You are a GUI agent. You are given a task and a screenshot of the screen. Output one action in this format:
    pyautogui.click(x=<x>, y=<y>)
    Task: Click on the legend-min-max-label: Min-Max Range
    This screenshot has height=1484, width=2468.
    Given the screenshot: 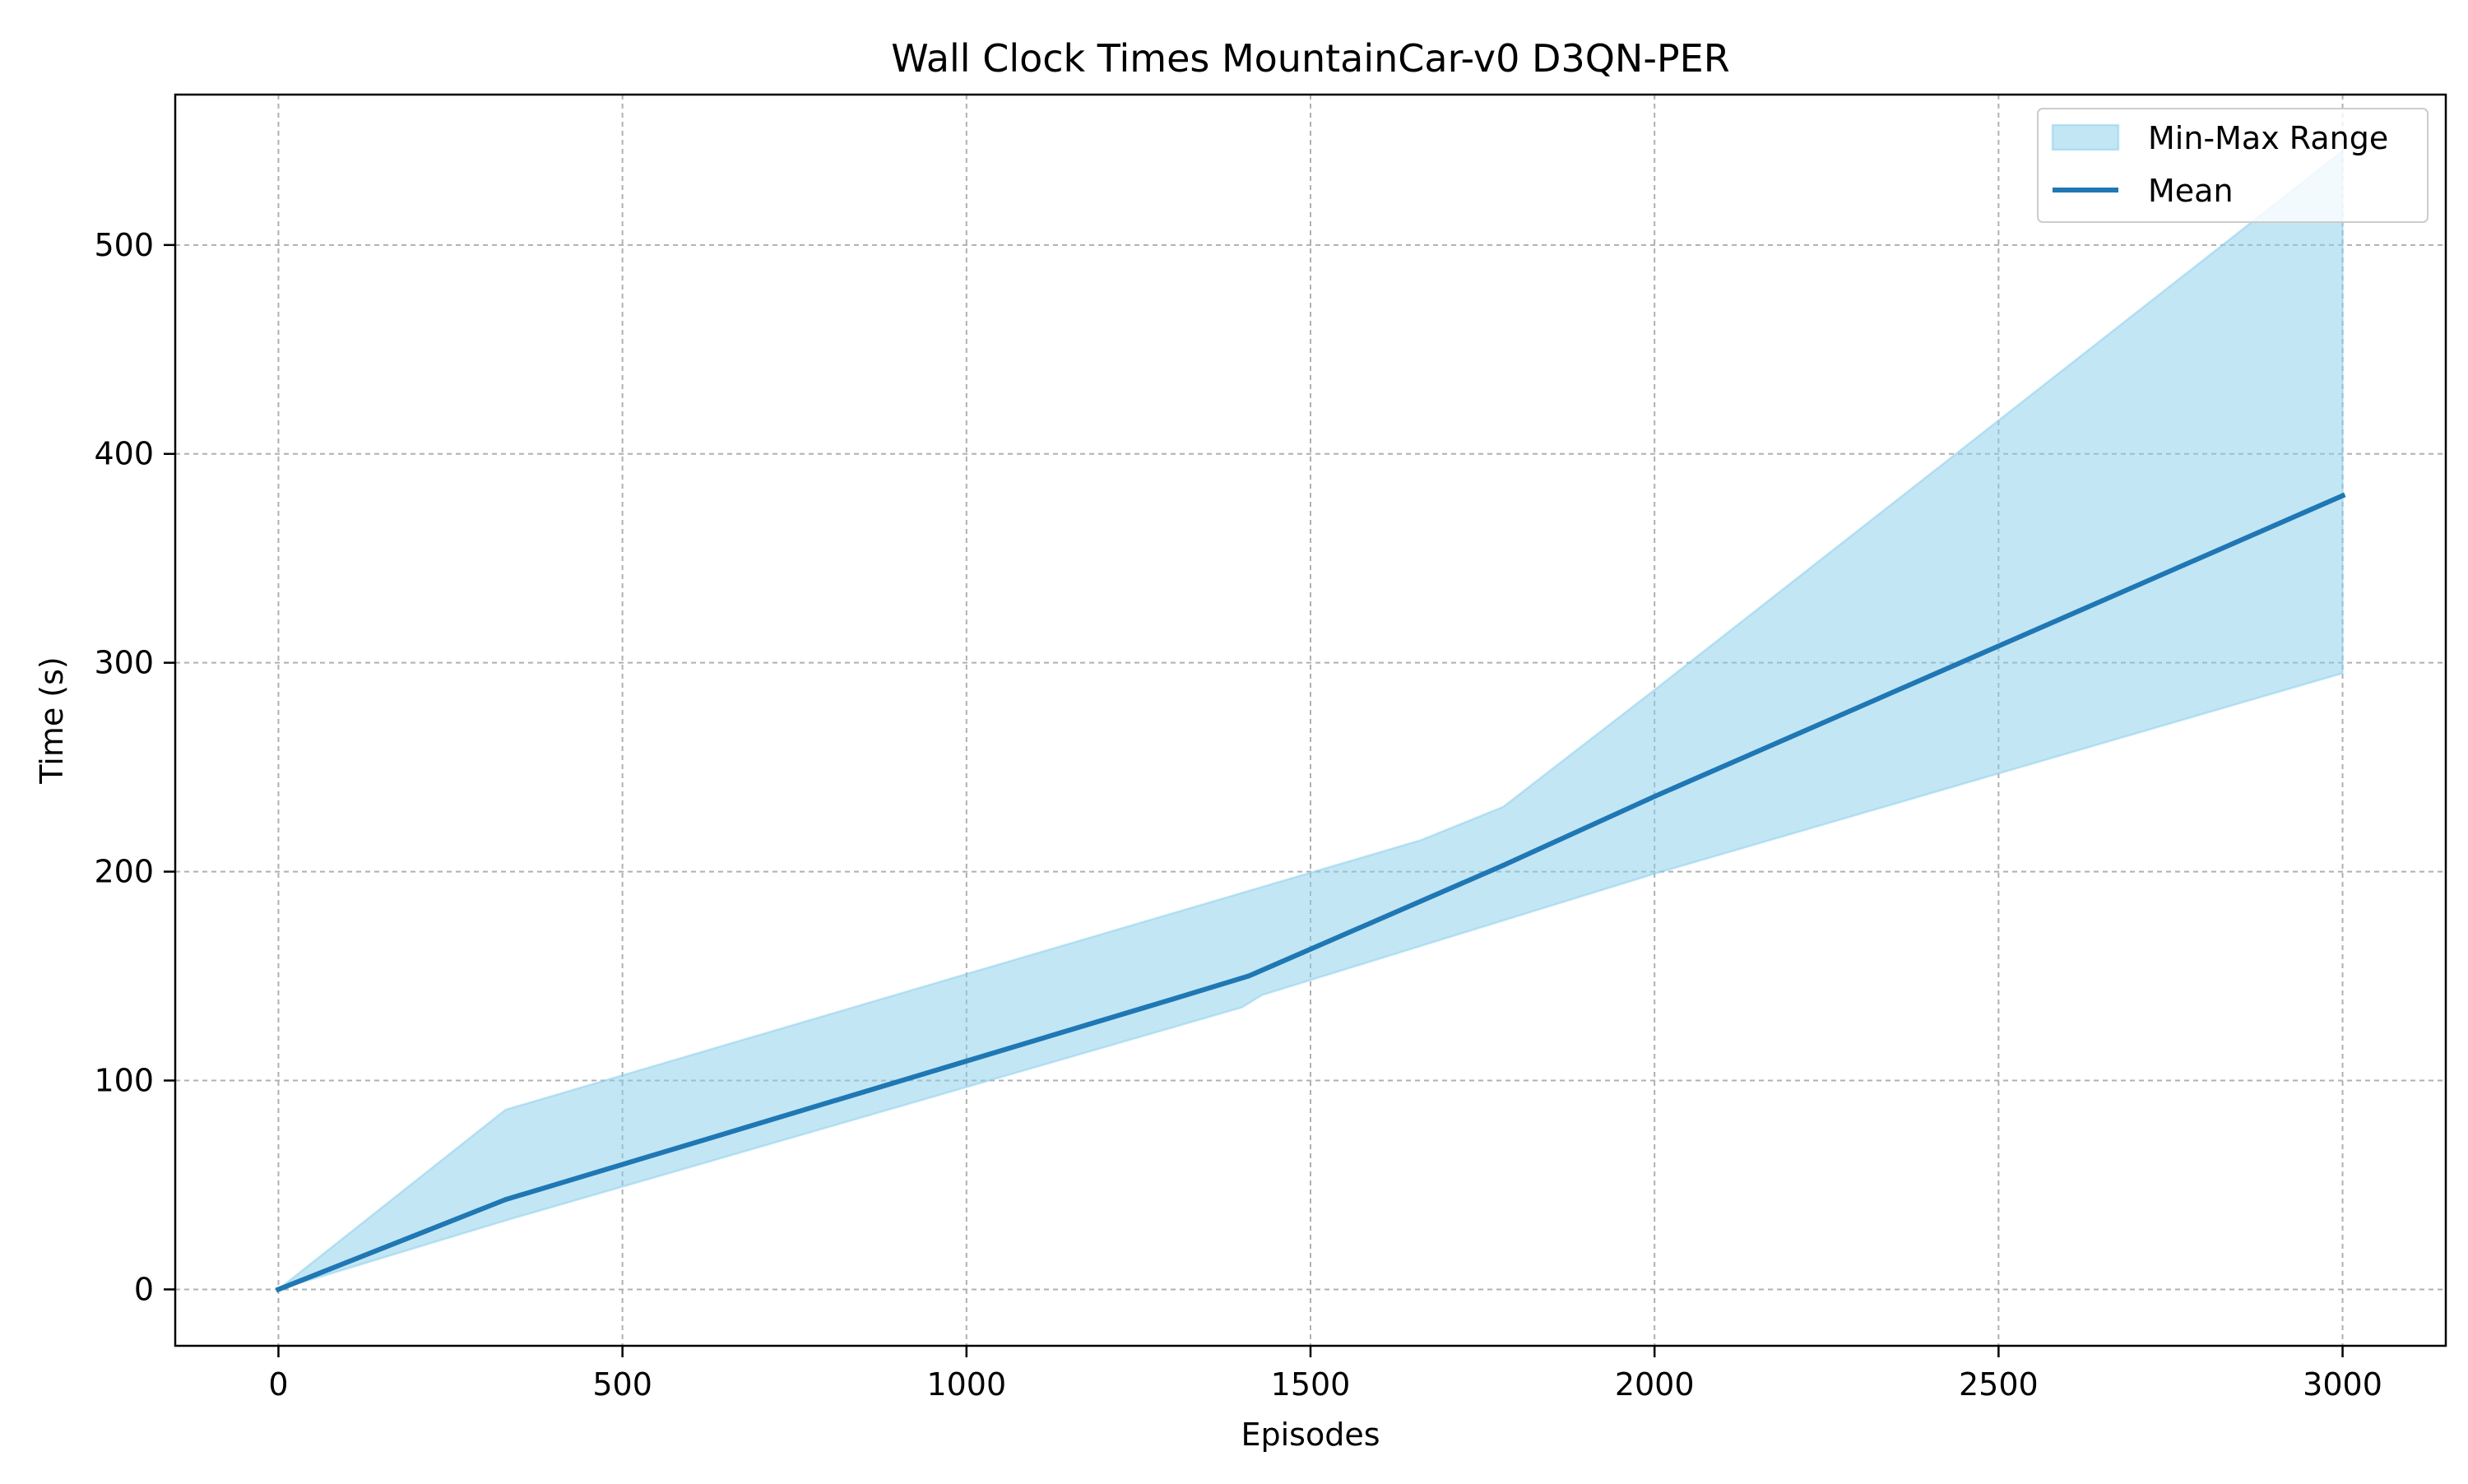 What is the action you would take?
    pyautogui.click(x=2268, y=138)
    